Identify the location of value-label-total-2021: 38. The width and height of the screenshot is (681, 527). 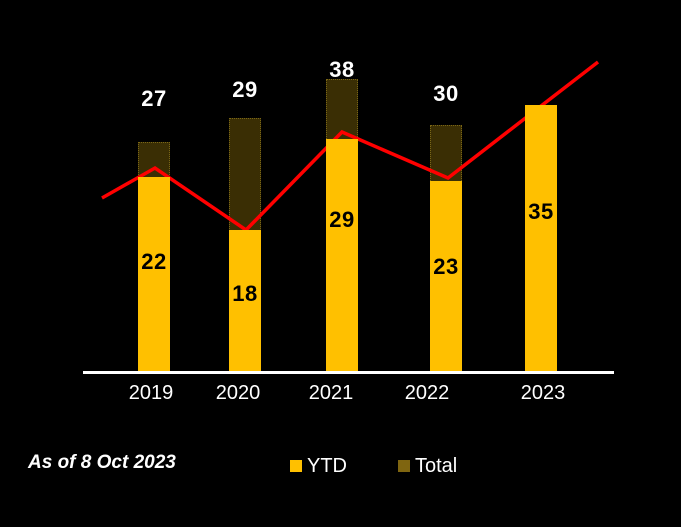
(342, 69).